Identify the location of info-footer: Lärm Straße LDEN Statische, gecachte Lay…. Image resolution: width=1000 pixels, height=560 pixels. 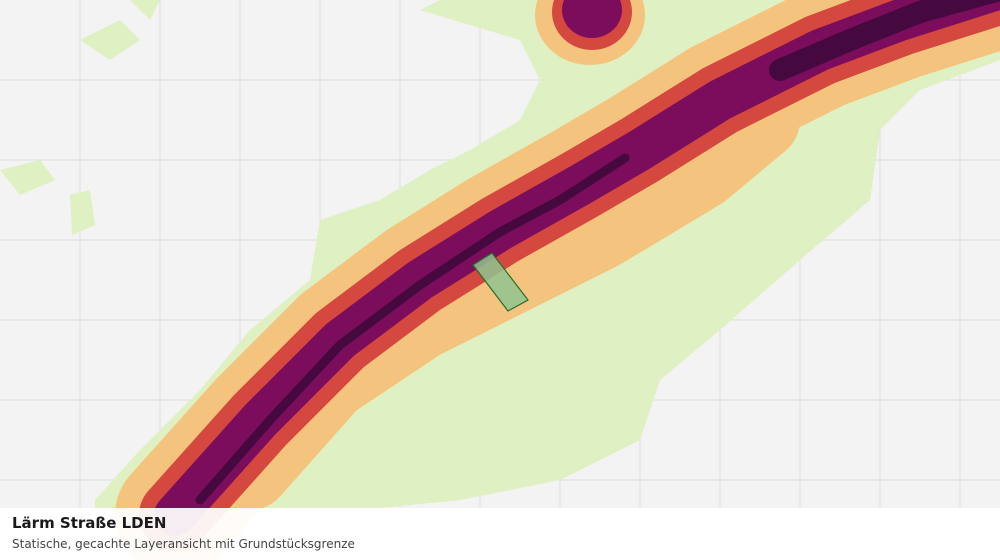
(500, 534).